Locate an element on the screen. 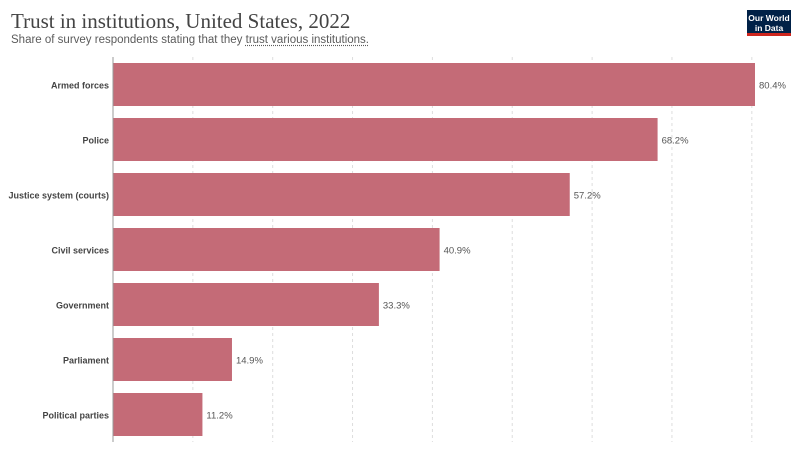 The width and height of the screenshot is (800, 454). value-label: 33.3% is located at coordinates (396, 306).